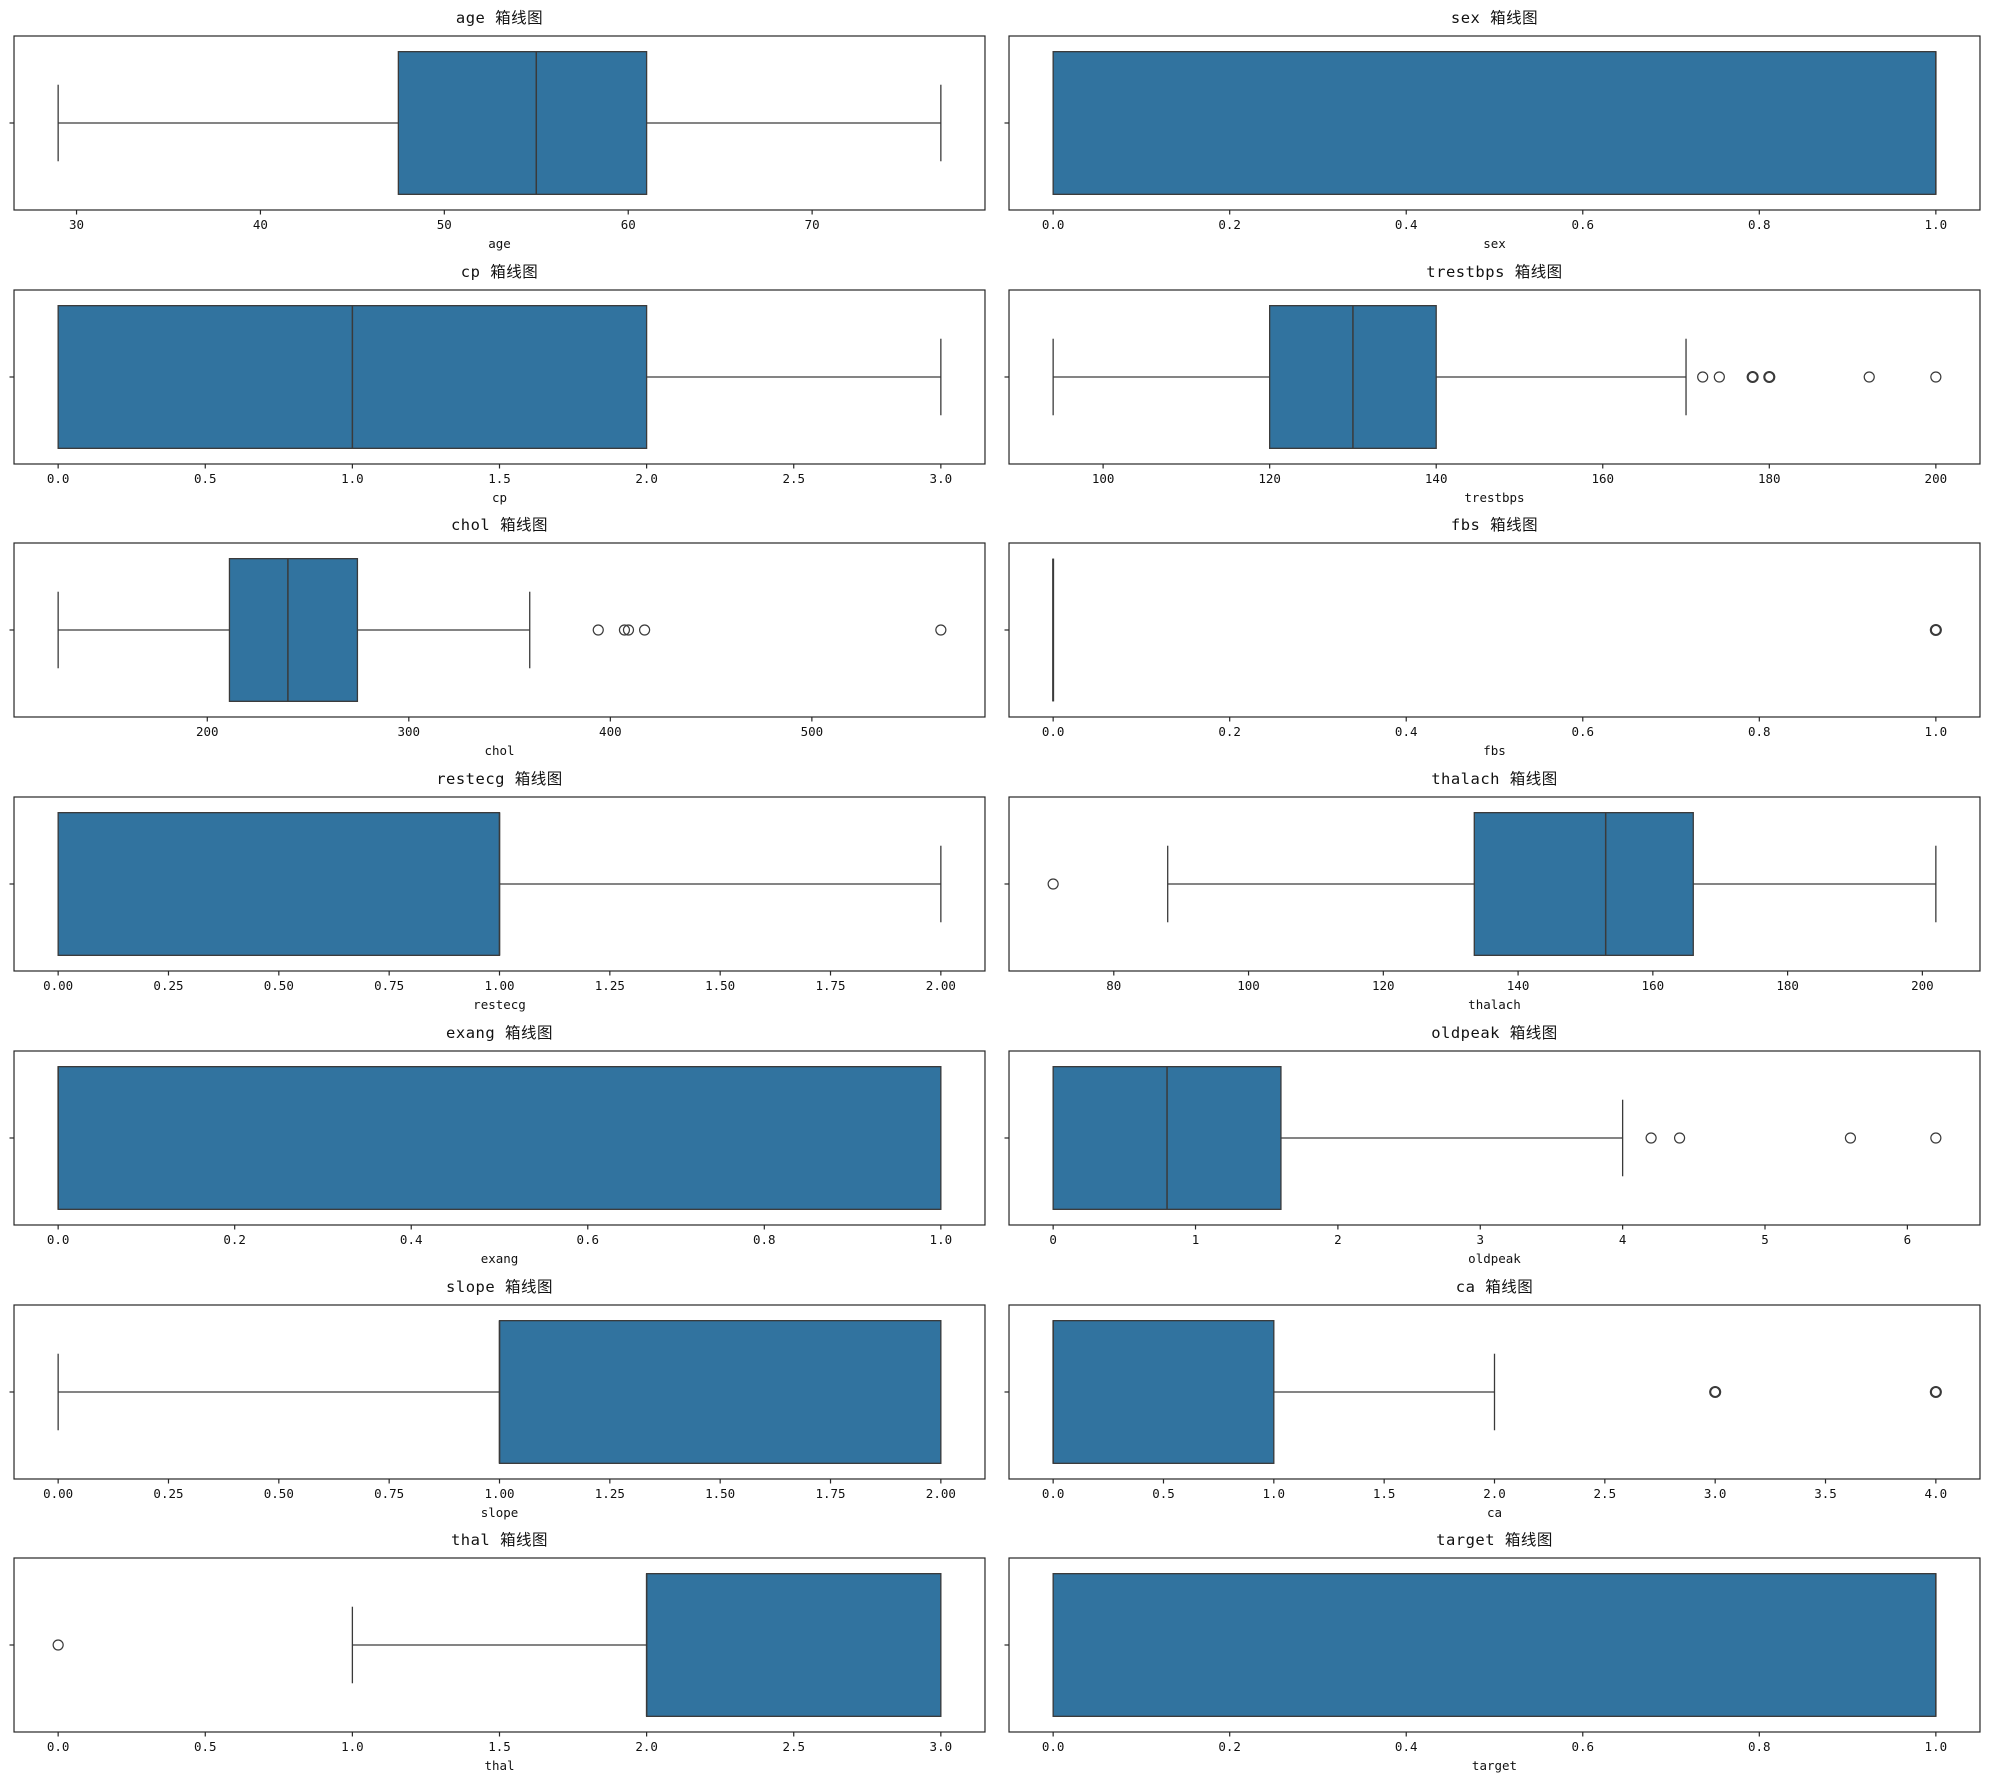  What do you see at coordinates (1908, 1239) in the screenshot?
I see `x-tick-label: 6` at bounding box center [1908, 1239].